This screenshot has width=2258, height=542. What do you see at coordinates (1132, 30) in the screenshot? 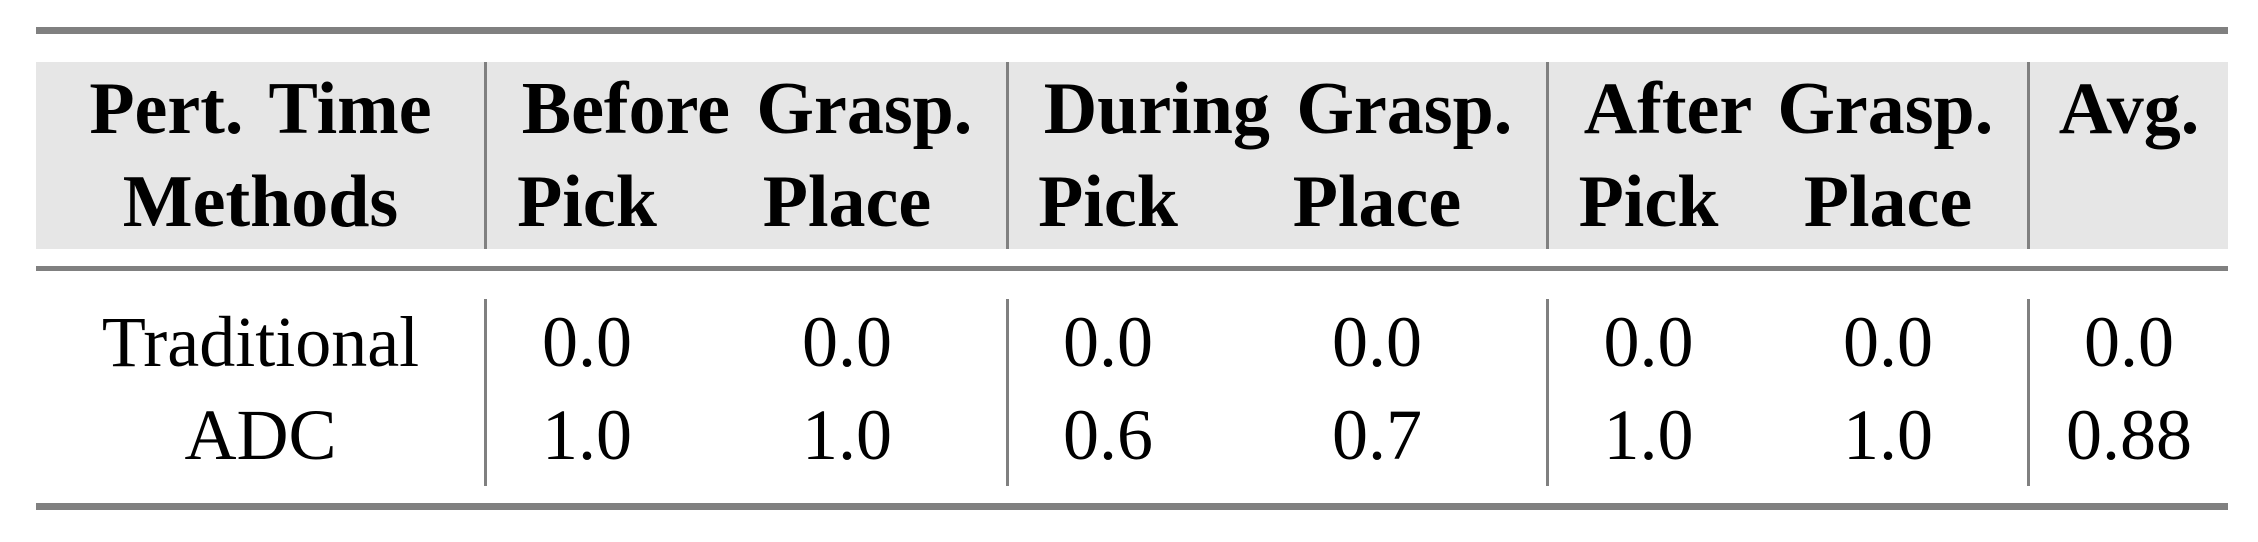
I see `top-rule` at bounding box center [1132, 30].